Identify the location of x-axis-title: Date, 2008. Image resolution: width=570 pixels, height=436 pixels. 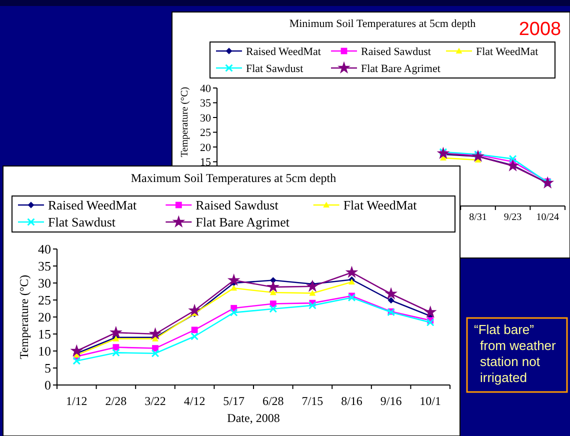
(253, 418).